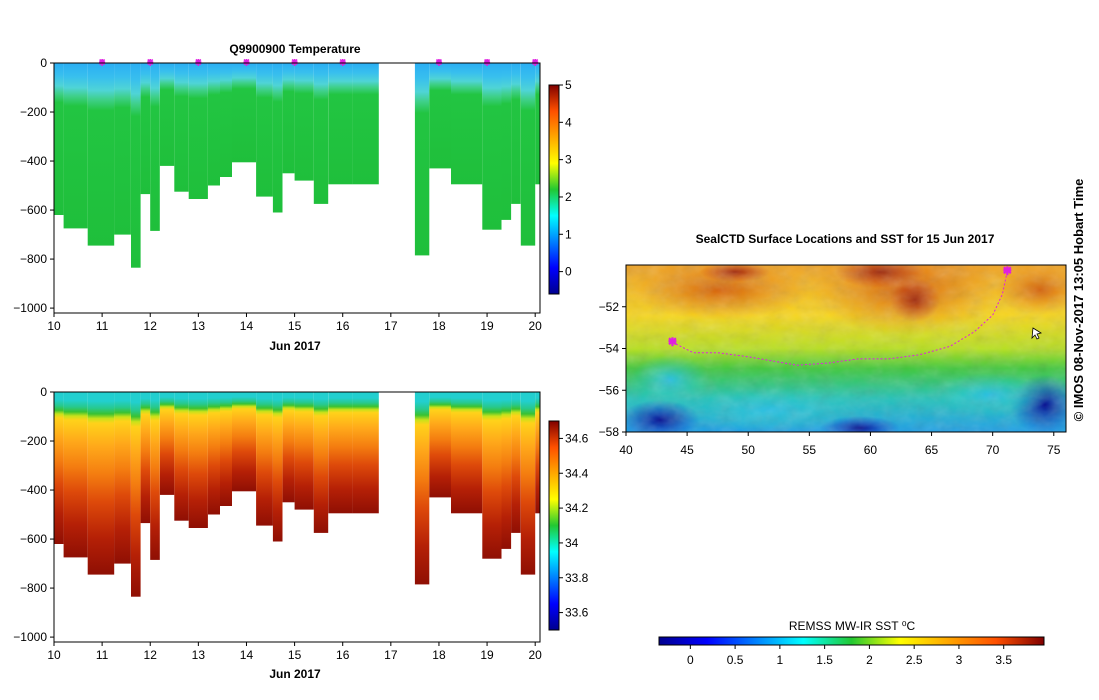 This screenshot has width=1099, height=700. Describe the element at coordinates (577, 508) in the screenshot. I see `colorbar-tick-label: 34.2` at that location.